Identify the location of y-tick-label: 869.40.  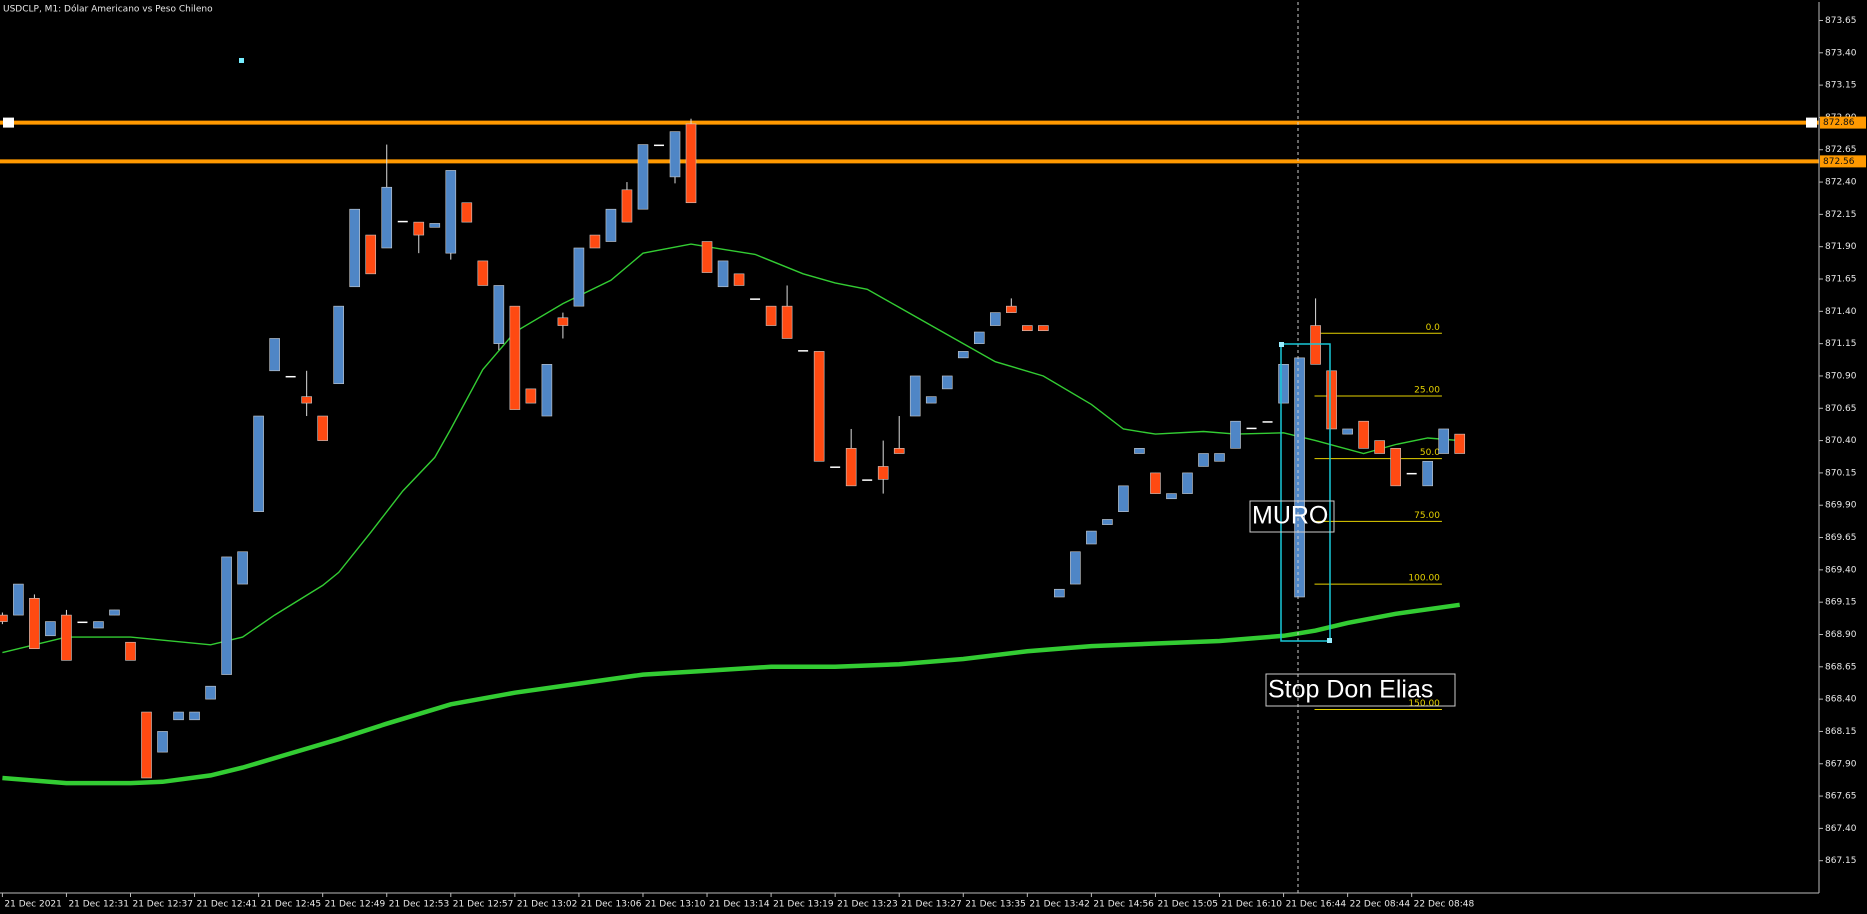
(1841, 570).